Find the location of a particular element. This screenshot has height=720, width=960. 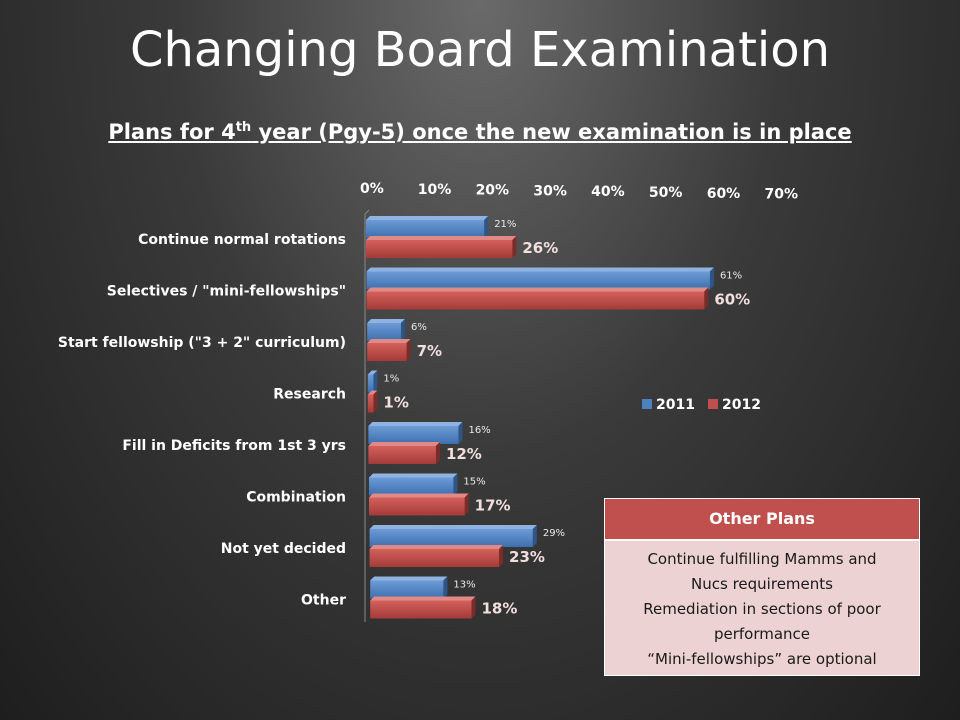

slide-title: Changing Board Examination is located at coordinates (480, 50).